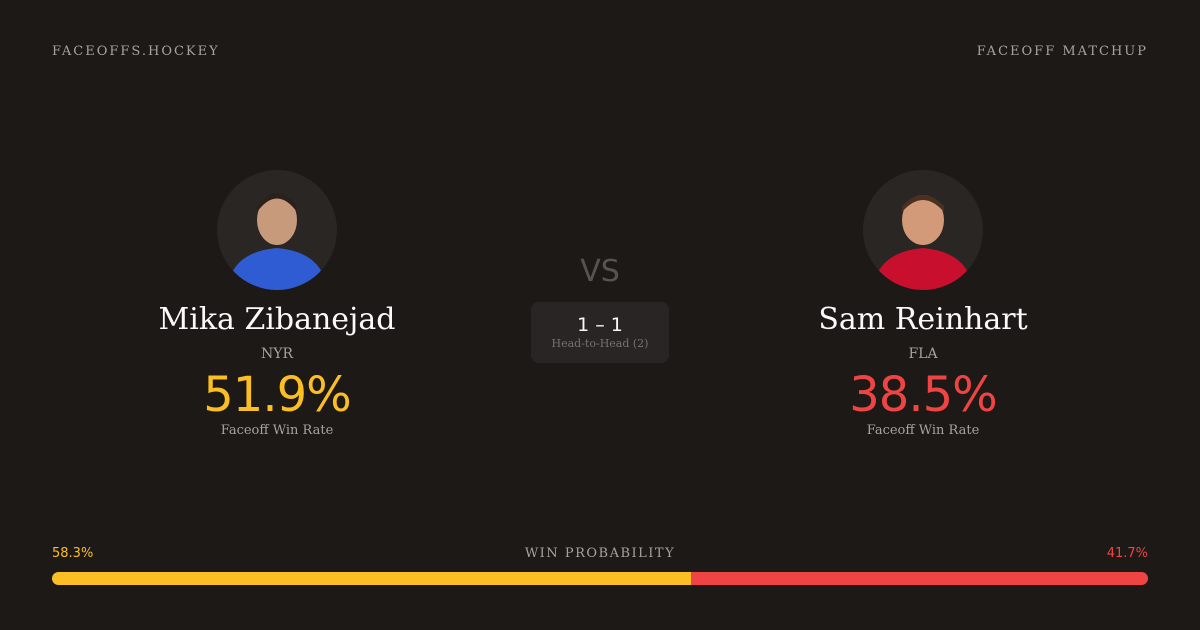 The width and height of the screenshot is (1200, 630). What do you see at coordinates (73, 553) in the screenshot?
I see `probability-label: 58.3%` at bounding box center [73, 553].